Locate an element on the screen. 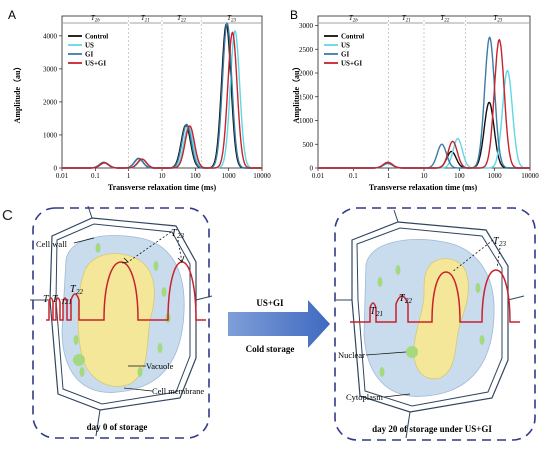 The height and width of the screenshot is (454, 550). x-axis-label-b: Transverse relaxation time (ms) is located at coordinates (423, 187).